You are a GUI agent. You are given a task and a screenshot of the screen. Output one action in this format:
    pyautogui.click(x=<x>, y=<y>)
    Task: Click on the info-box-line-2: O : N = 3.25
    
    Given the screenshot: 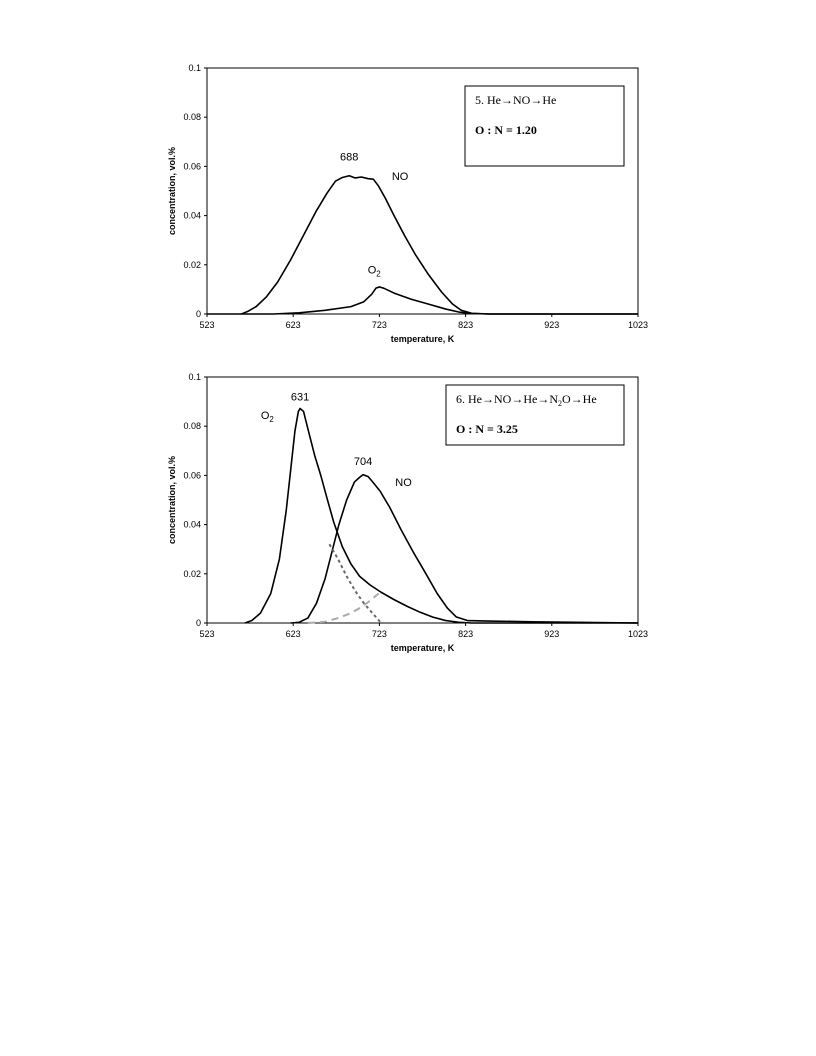 What is the action you would take?
    pyautogui.click(x=487, y=429)
    